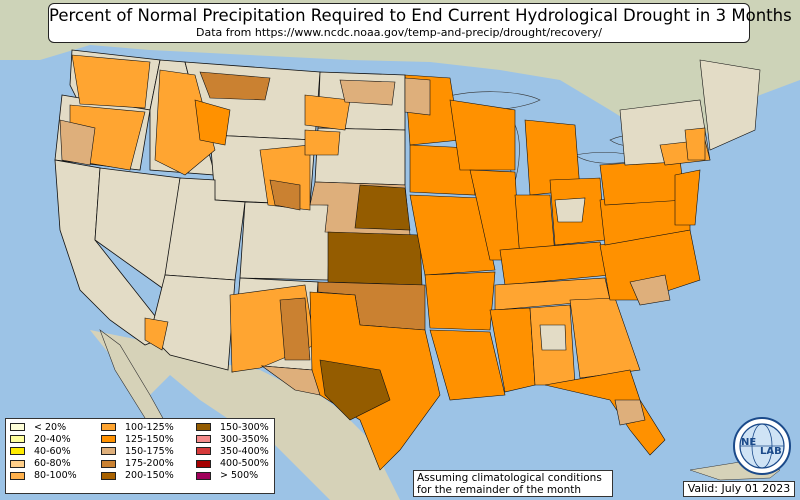 The height and width of the screenshot is (500, 800). Describe the element at coordinates (452, 235) in the screenshot. I see `region-missouri` at that location.